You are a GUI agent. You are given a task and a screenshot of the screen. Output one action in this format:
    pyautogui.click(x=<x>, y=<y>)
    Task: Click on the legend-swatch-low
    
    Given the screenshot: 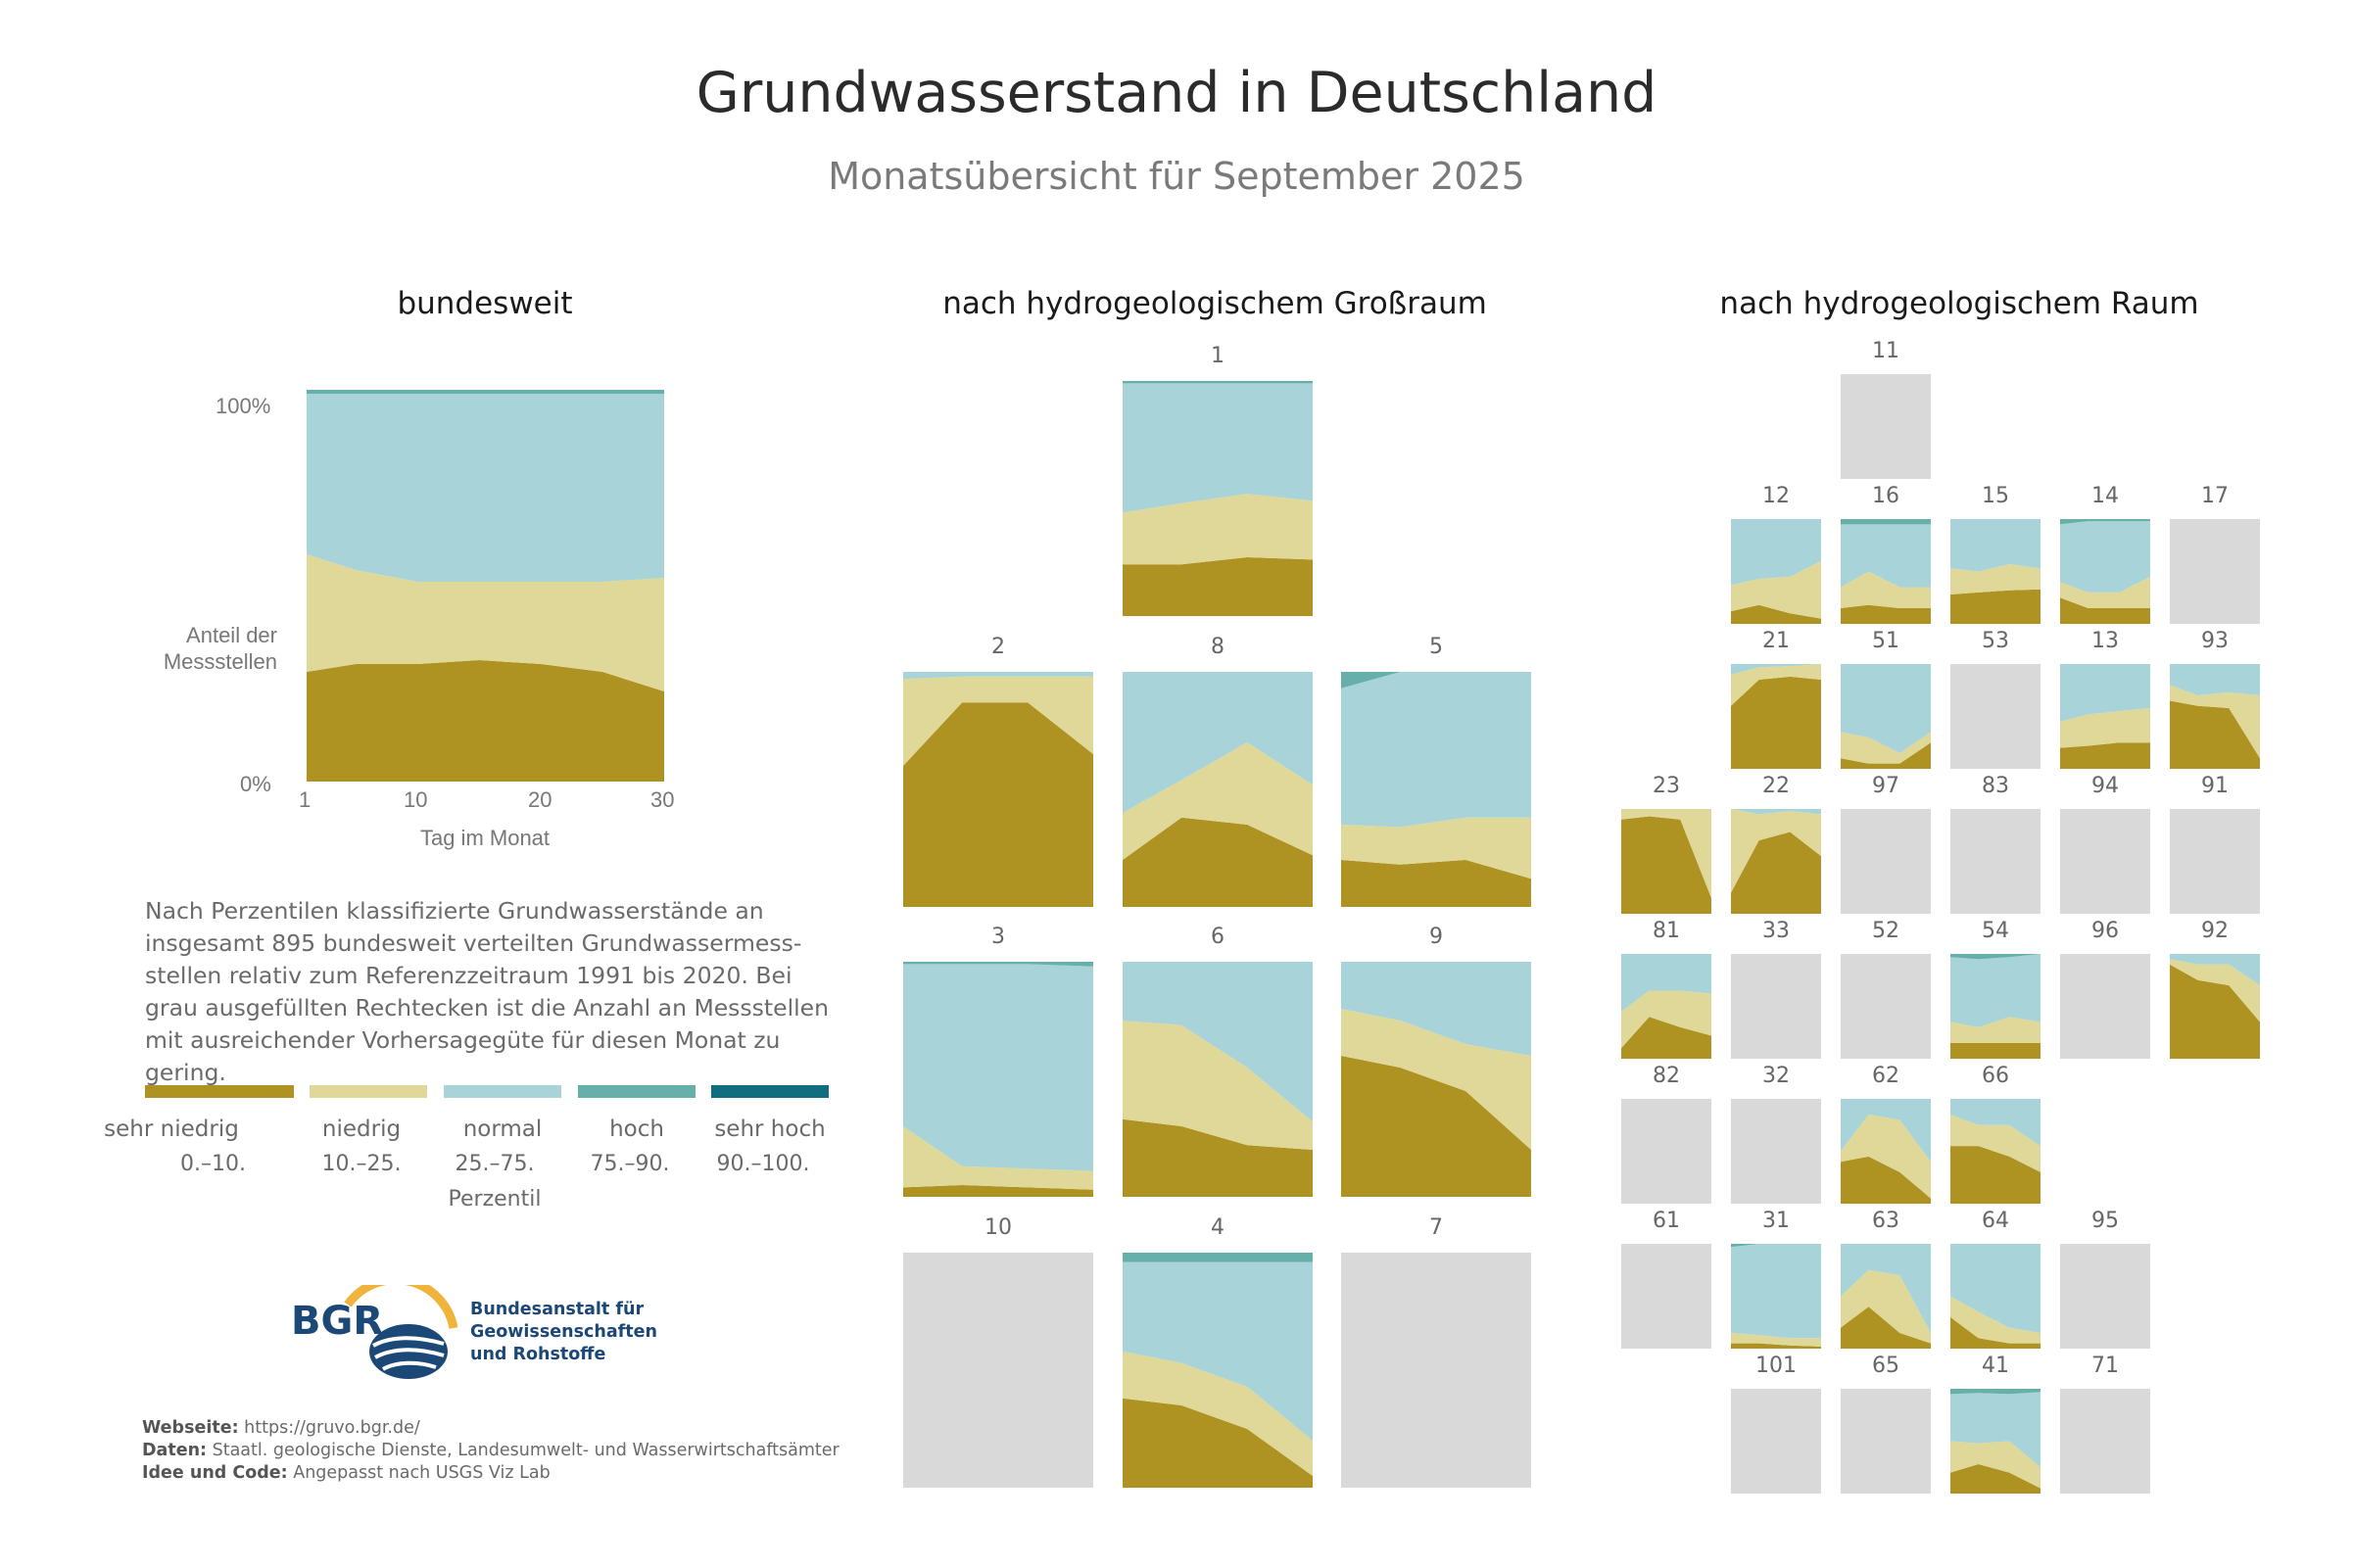 What is the action you would take?
    pyautogui.click(x=368, y=1091)
    